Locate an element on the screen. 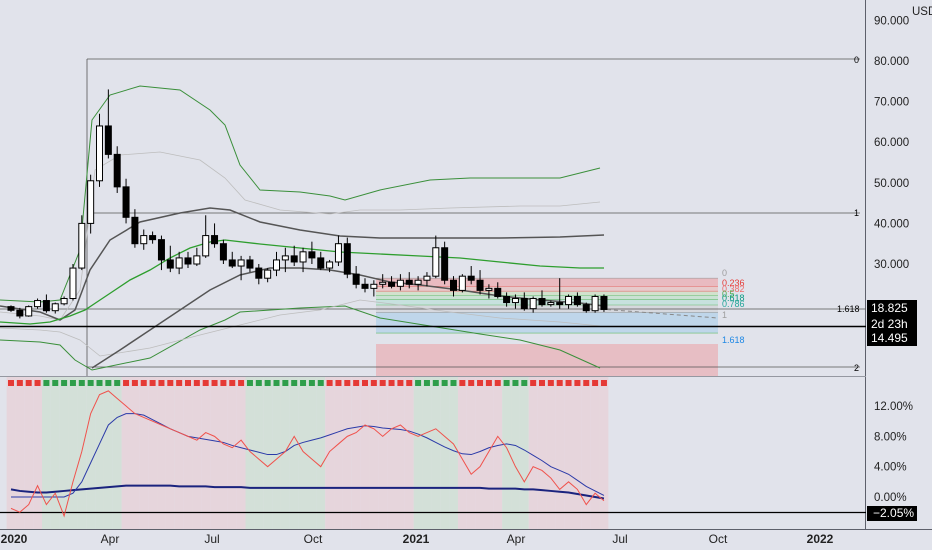 This screenshot has width=932, height=550. projection-line is located at coordinates (659, 313).